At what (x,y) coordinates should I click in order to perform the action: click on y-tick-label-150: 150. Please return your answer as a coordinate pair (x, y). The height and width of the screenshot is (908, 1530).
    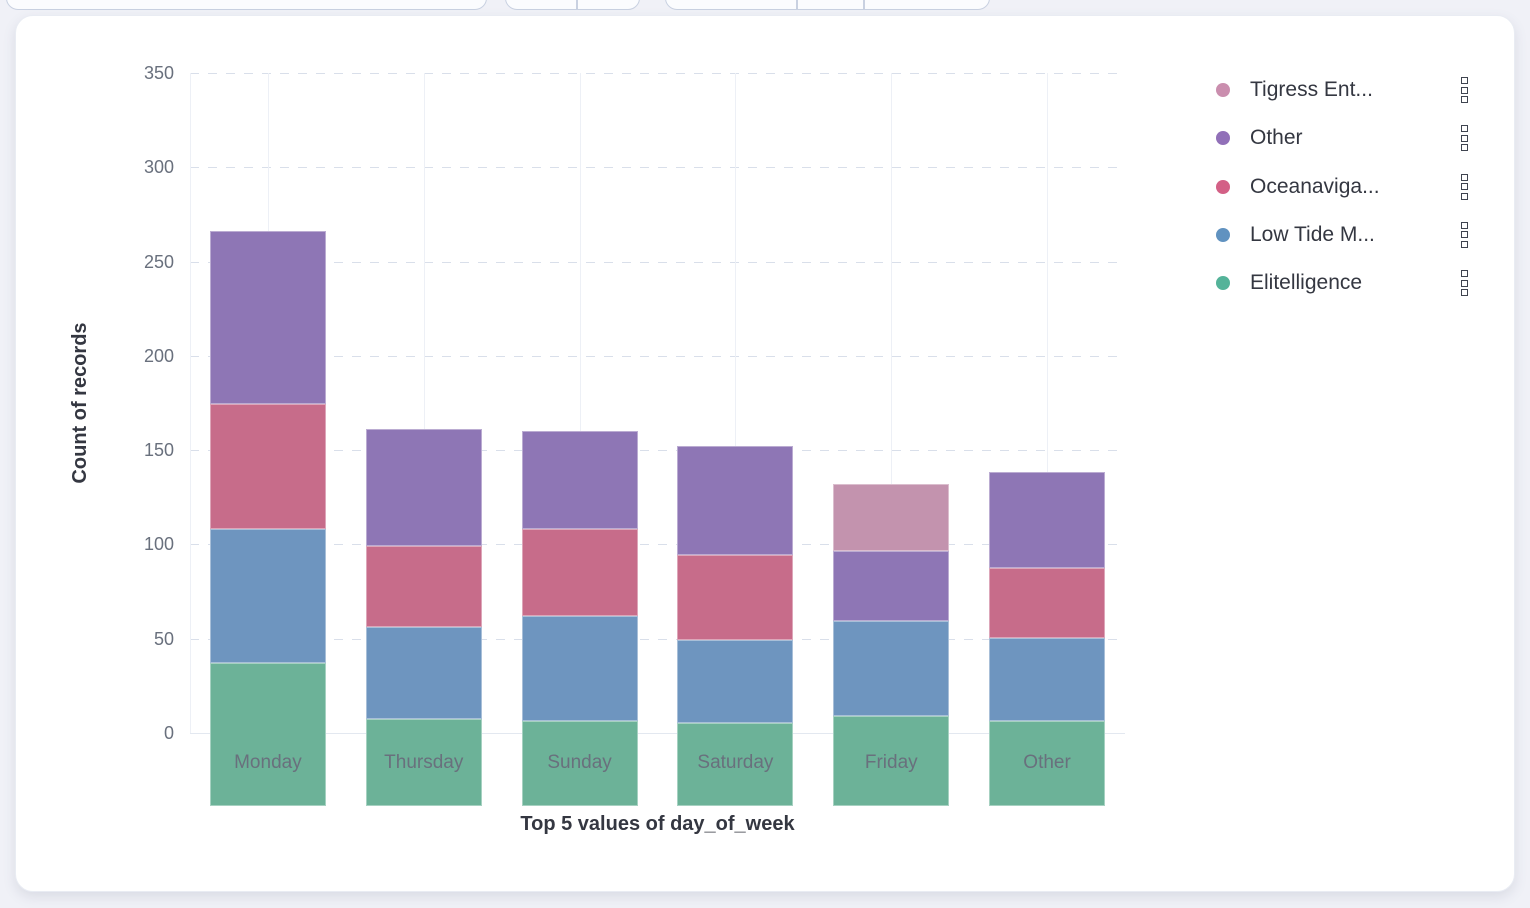
    Looking at the image, I should click on (158, 450).